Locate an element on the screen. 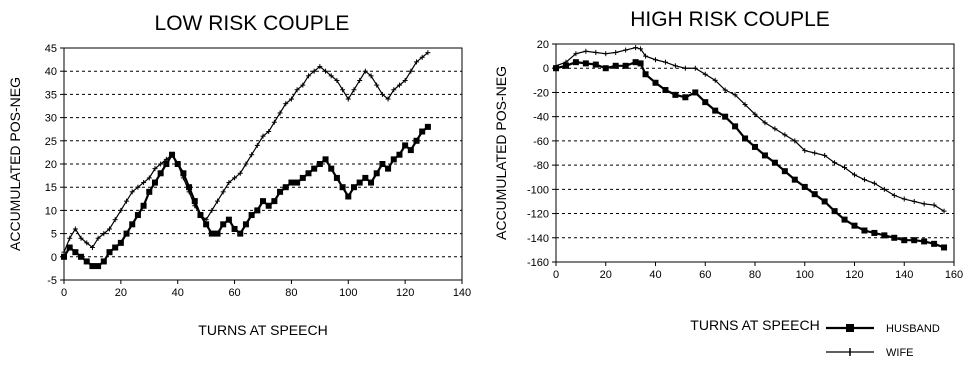 The width and height of the screenshot is (972, 368). high-risk-xtick-label: 140 is located at coordinates (904, 275).